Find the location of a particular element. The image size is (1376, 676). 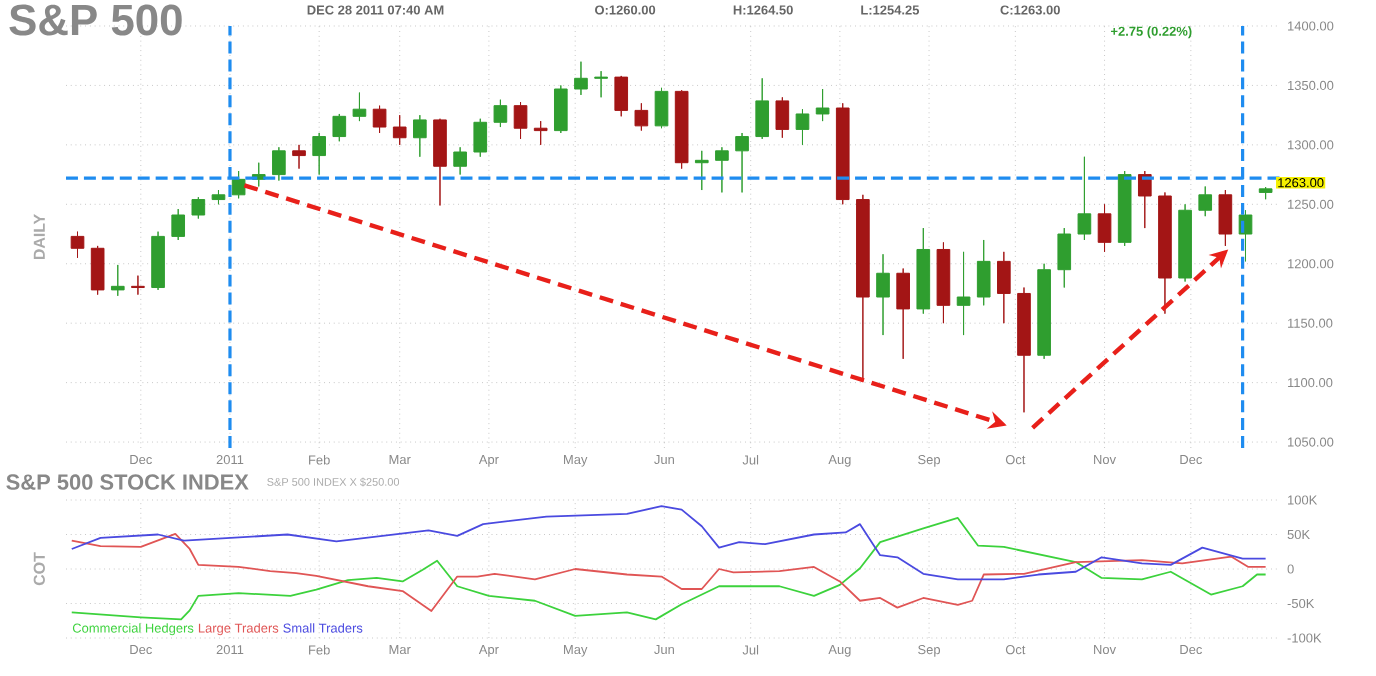

chart-title: S&P 500 STOCK INDEX is located at coordinates (127, 482).